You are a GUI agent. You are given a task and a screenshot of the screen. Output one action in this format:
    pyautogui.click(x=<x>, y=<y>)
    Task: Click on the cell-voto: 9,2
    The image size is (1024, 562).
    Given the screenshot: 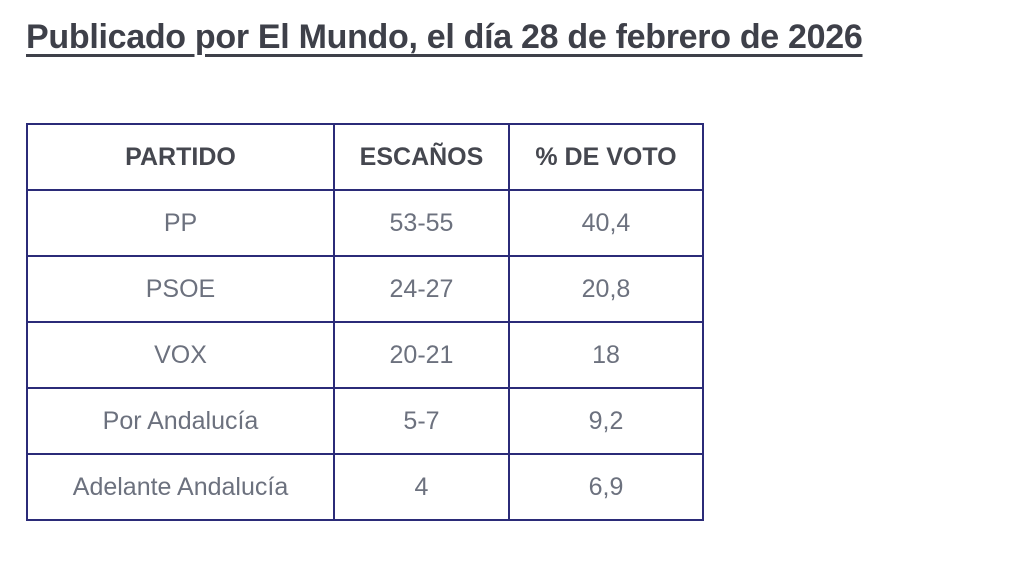 What is the action you would take?
    pyautogui.click(x=606, y=421)
    